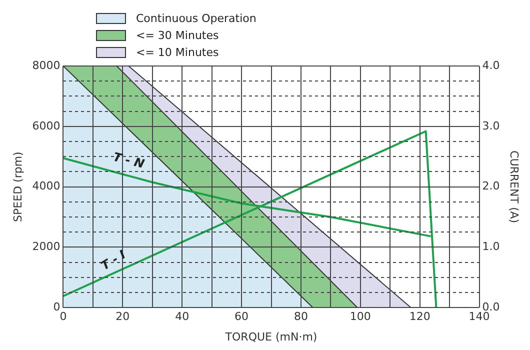 This screenshot has width=530, height=350. Describe the element at coordinates (491, 125) in the screenshot. I see `y2-tick-label: 3.0` at that location.